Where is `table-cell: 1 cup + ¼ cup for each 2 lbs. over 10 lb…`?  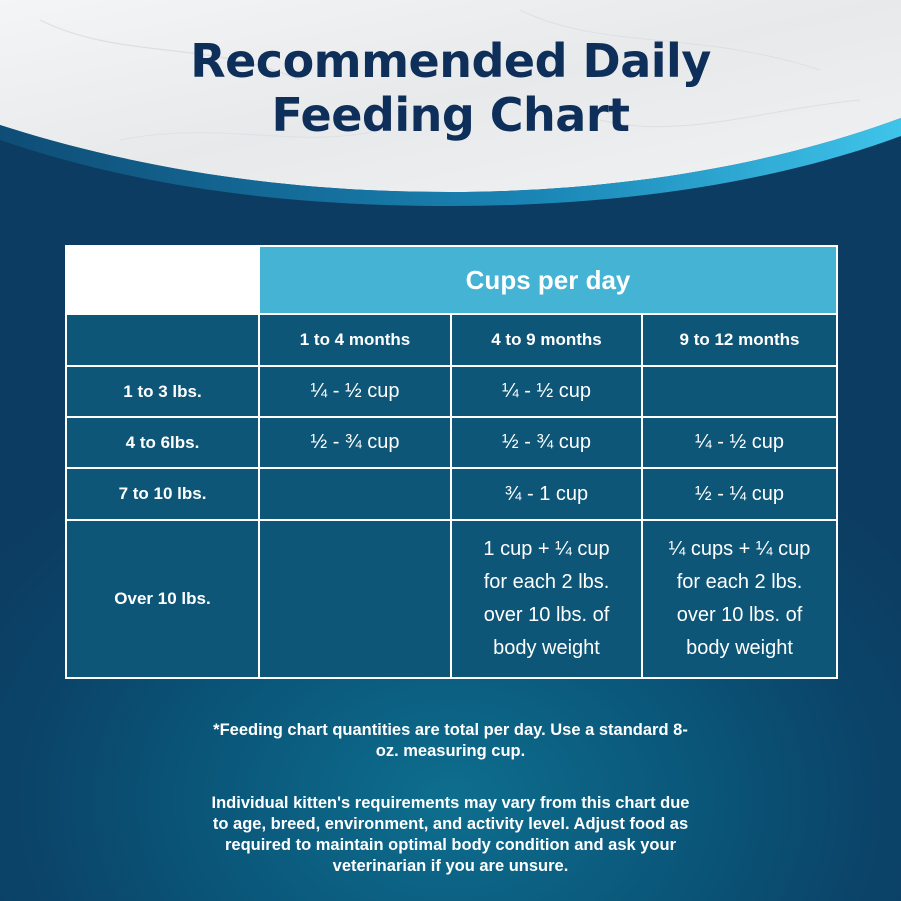
table-cell: 1 cup + ¼ cup for each 2 lbs. over 10 lb… is located at coordinates (546, 599).